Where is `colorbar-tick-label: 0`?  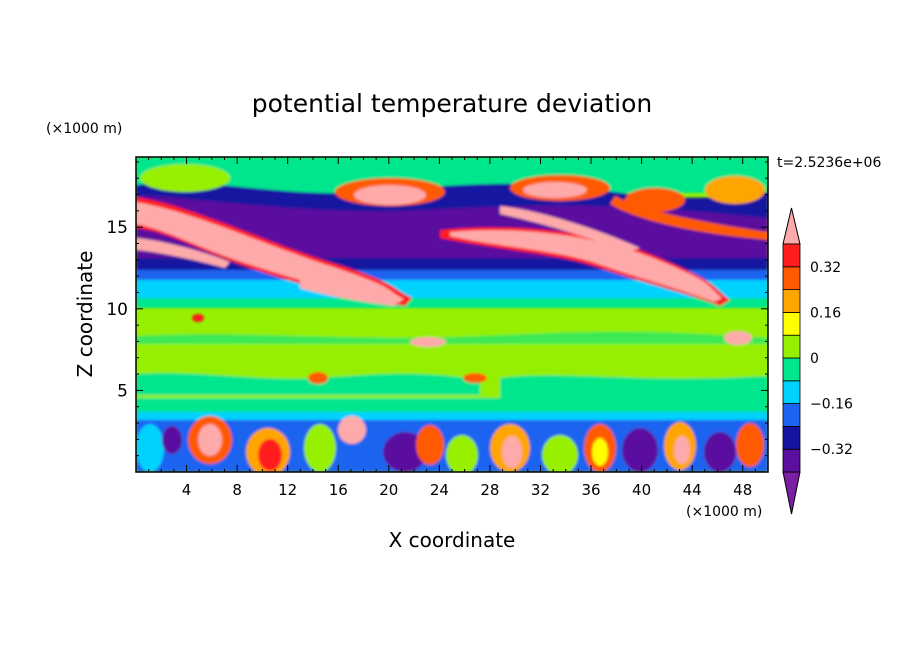
colorbar-tick-label: 0 is located at coordinates (814, 359).